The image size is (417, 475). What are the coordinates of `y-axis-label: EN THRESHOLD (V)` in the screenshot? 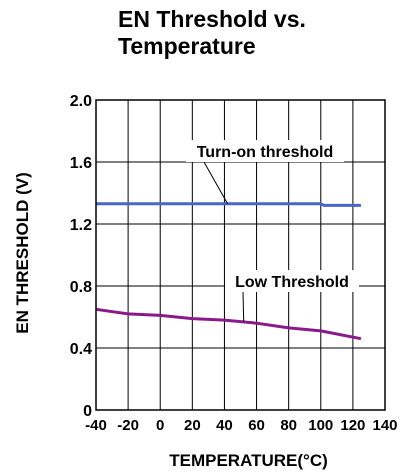 It's located at (22, 253).